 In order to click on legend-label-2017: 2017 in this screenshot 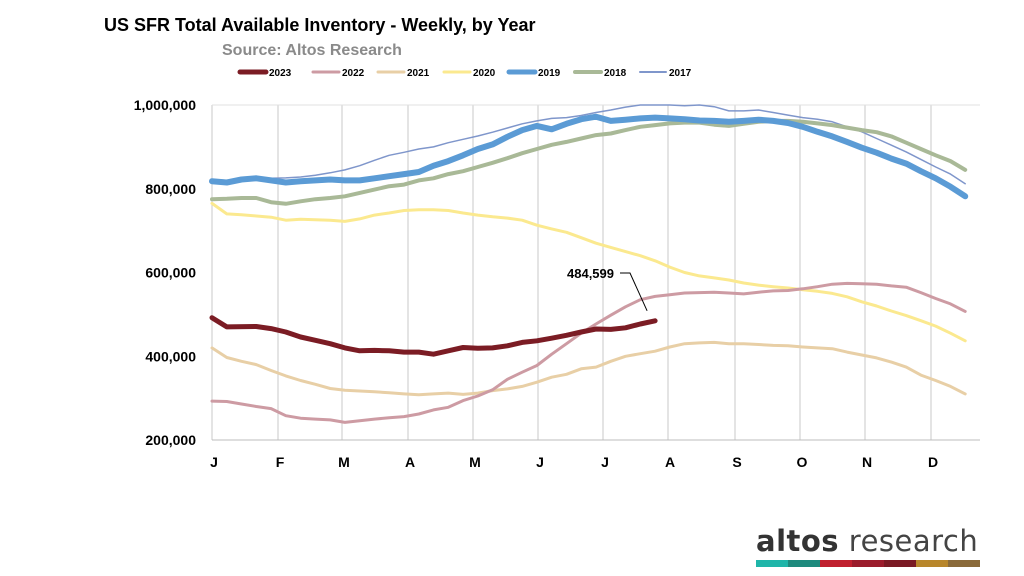, I will do `click(680, 73)`.